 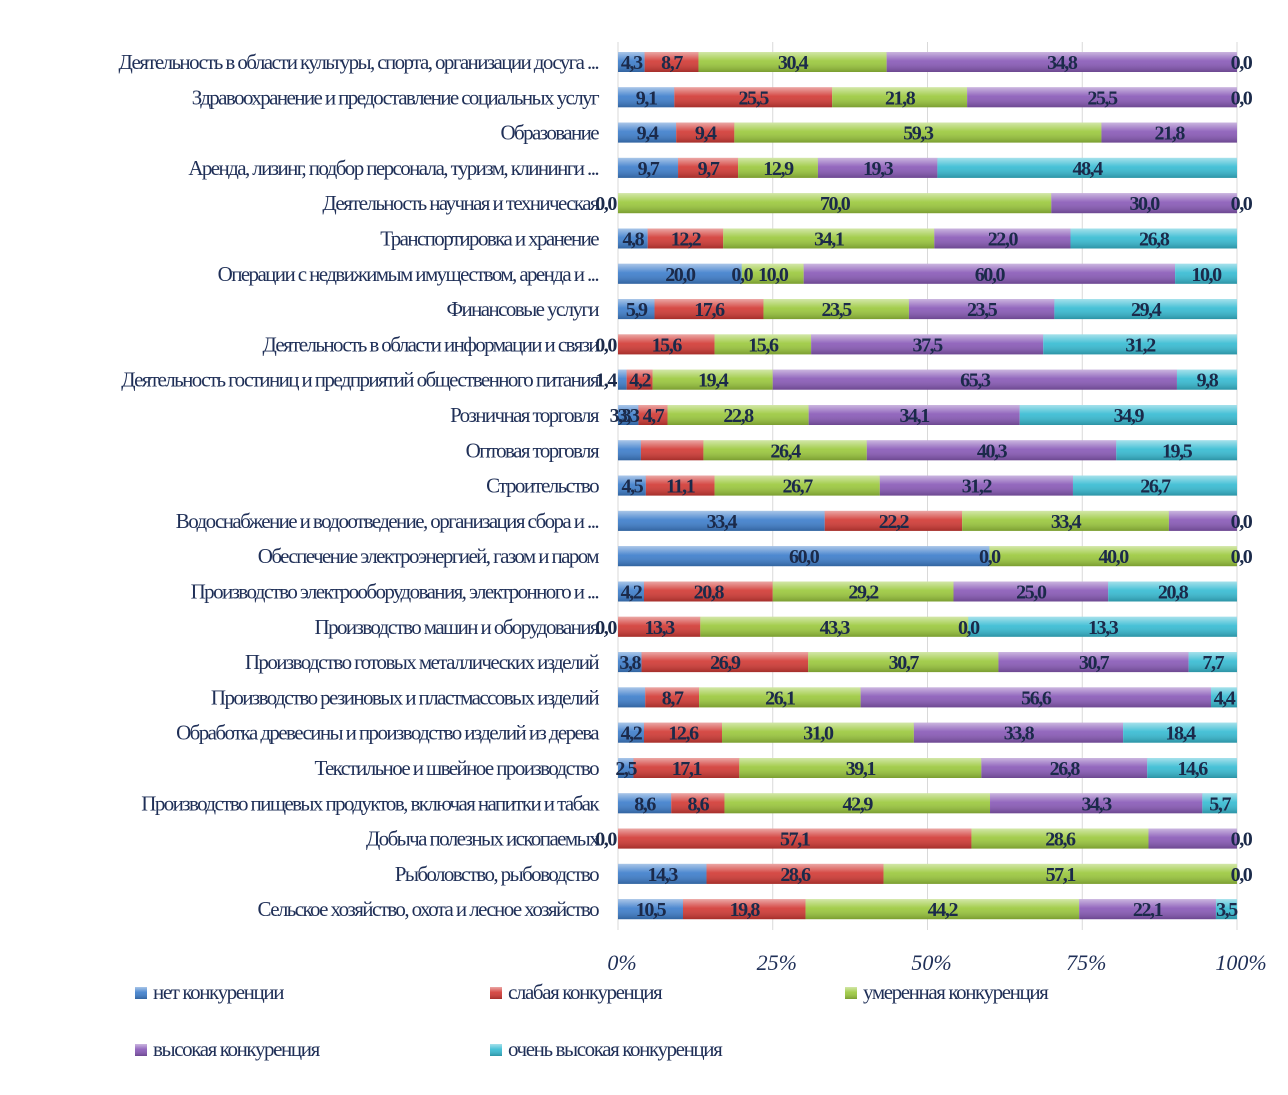 I want to click on data-label: 12,9, so click(x=778, y=169).